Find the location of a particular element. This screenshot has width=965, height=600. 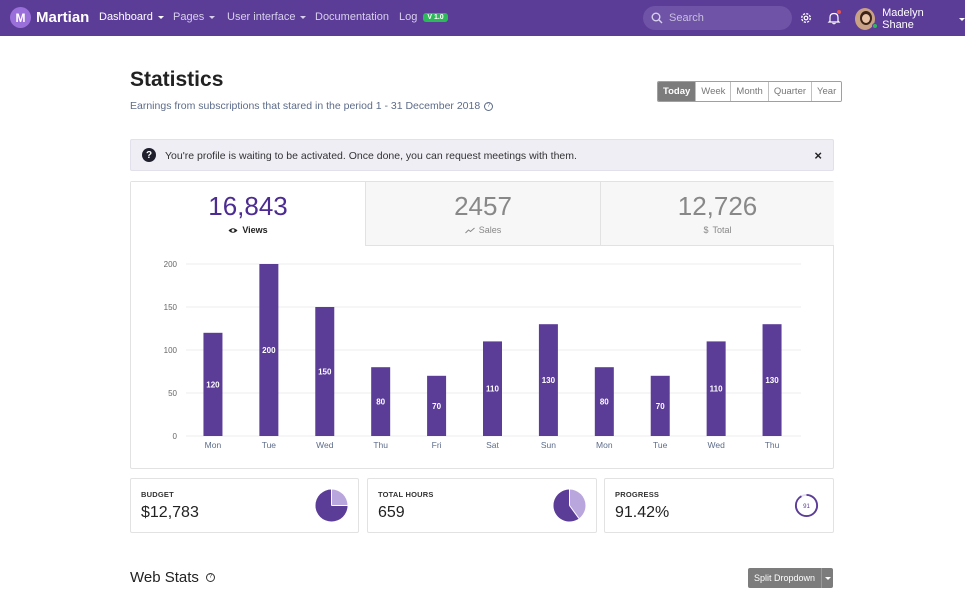

nav-dashboard: Dashboard is located at coordinates (131, 17).